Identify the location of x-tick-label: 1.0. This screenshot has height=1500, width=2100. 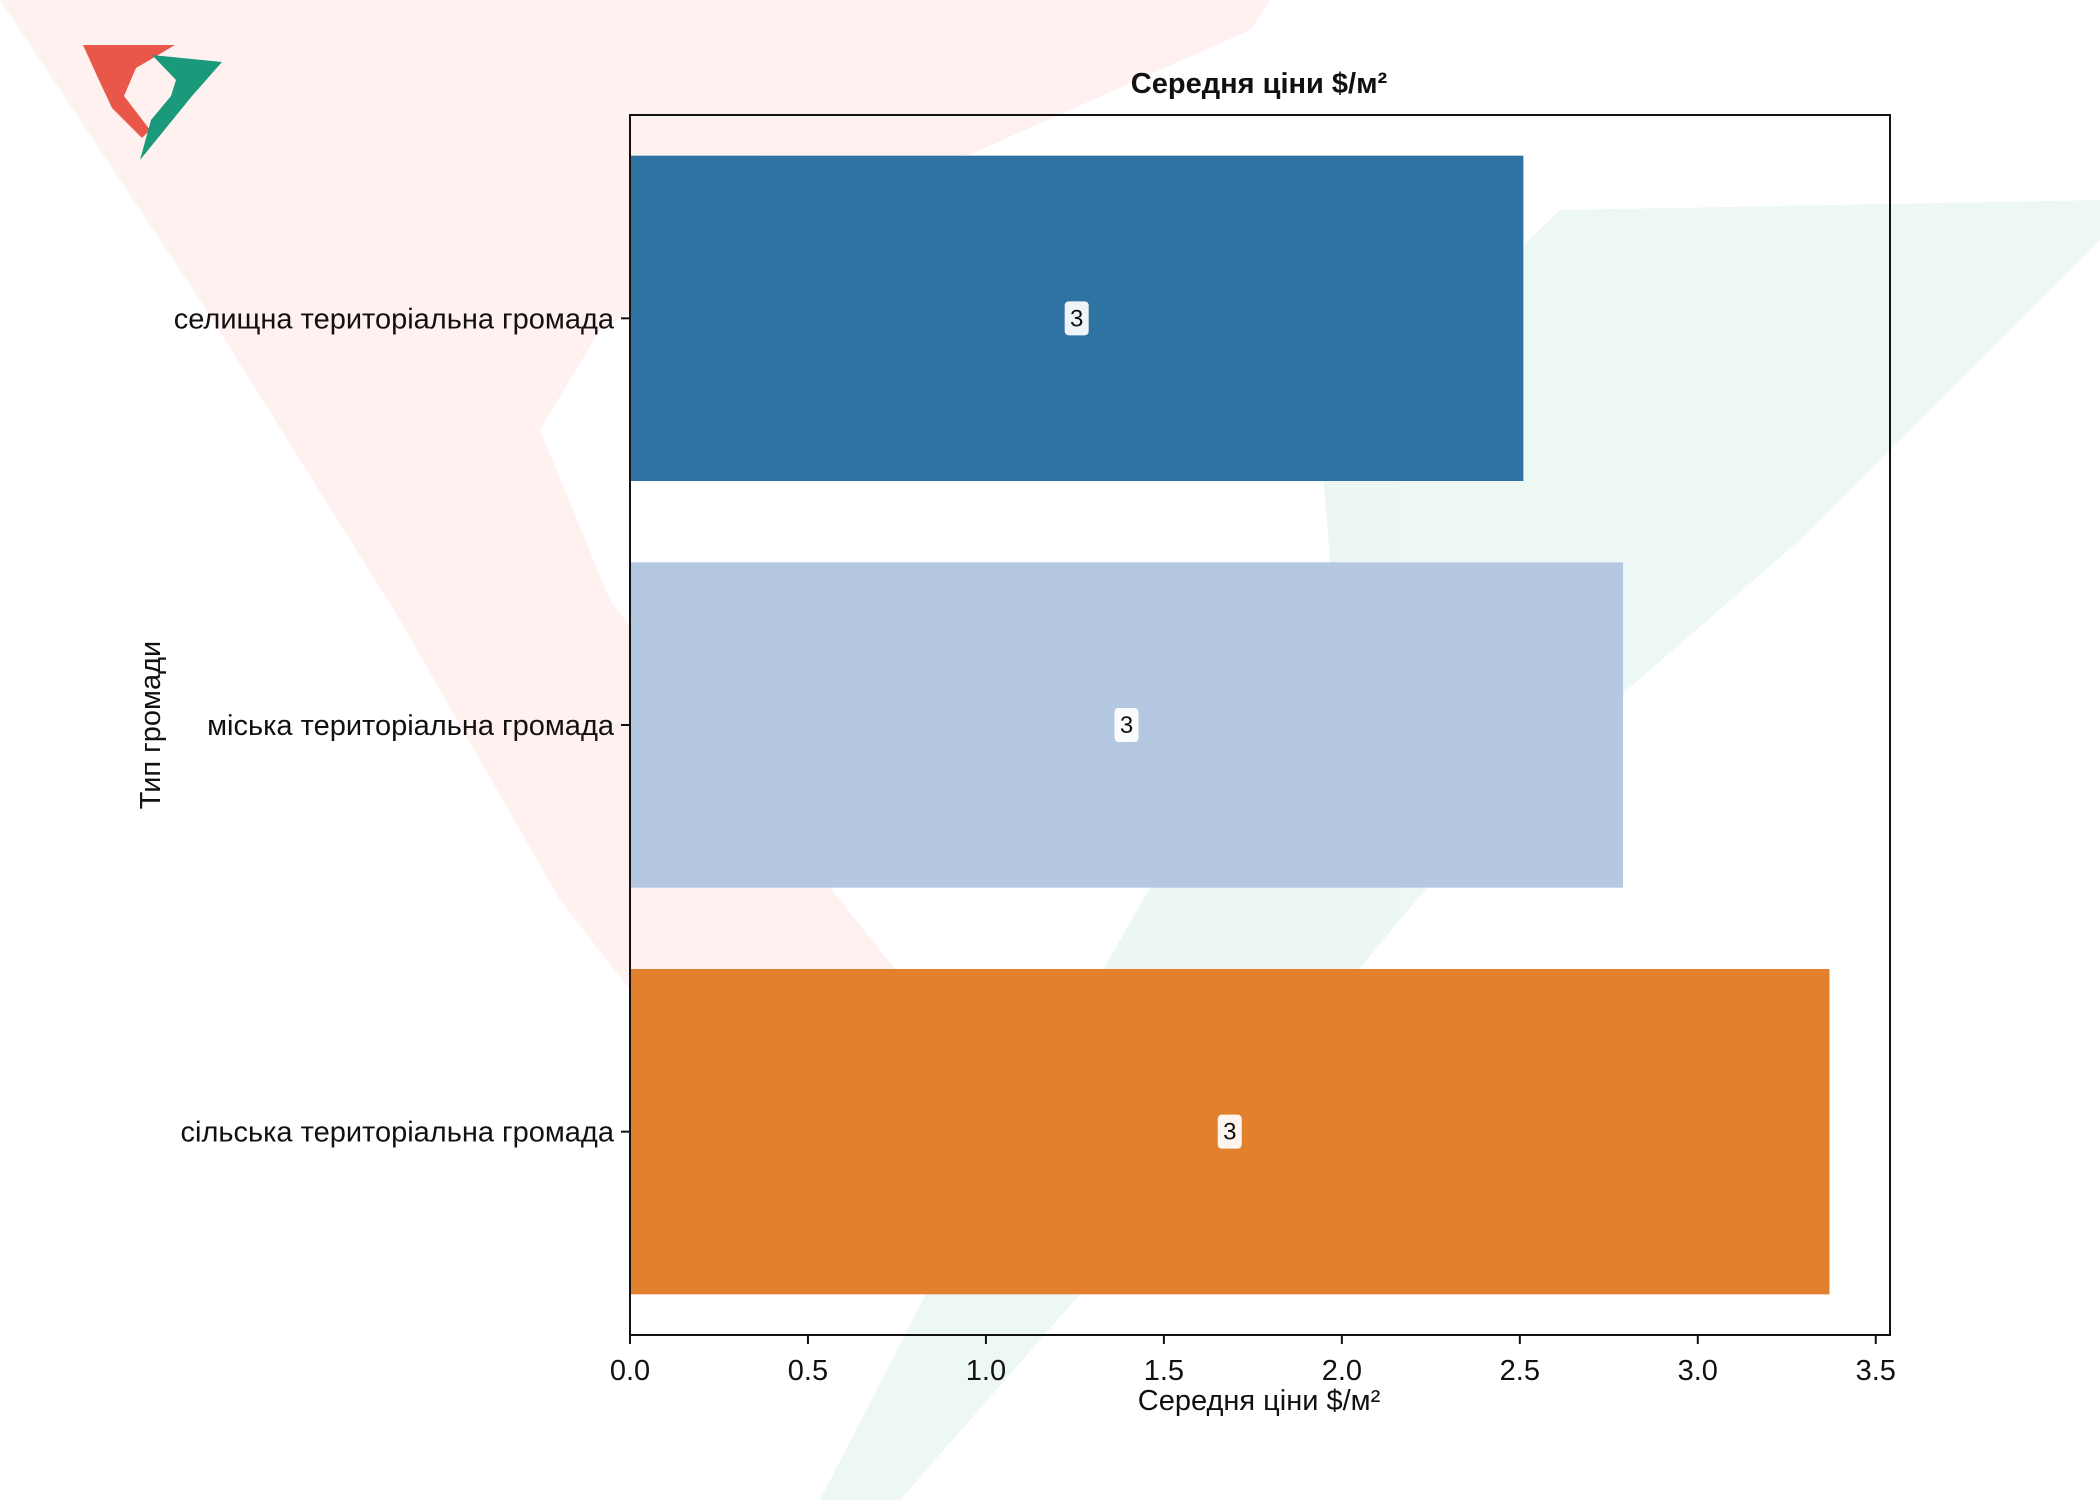
(986, 1371).